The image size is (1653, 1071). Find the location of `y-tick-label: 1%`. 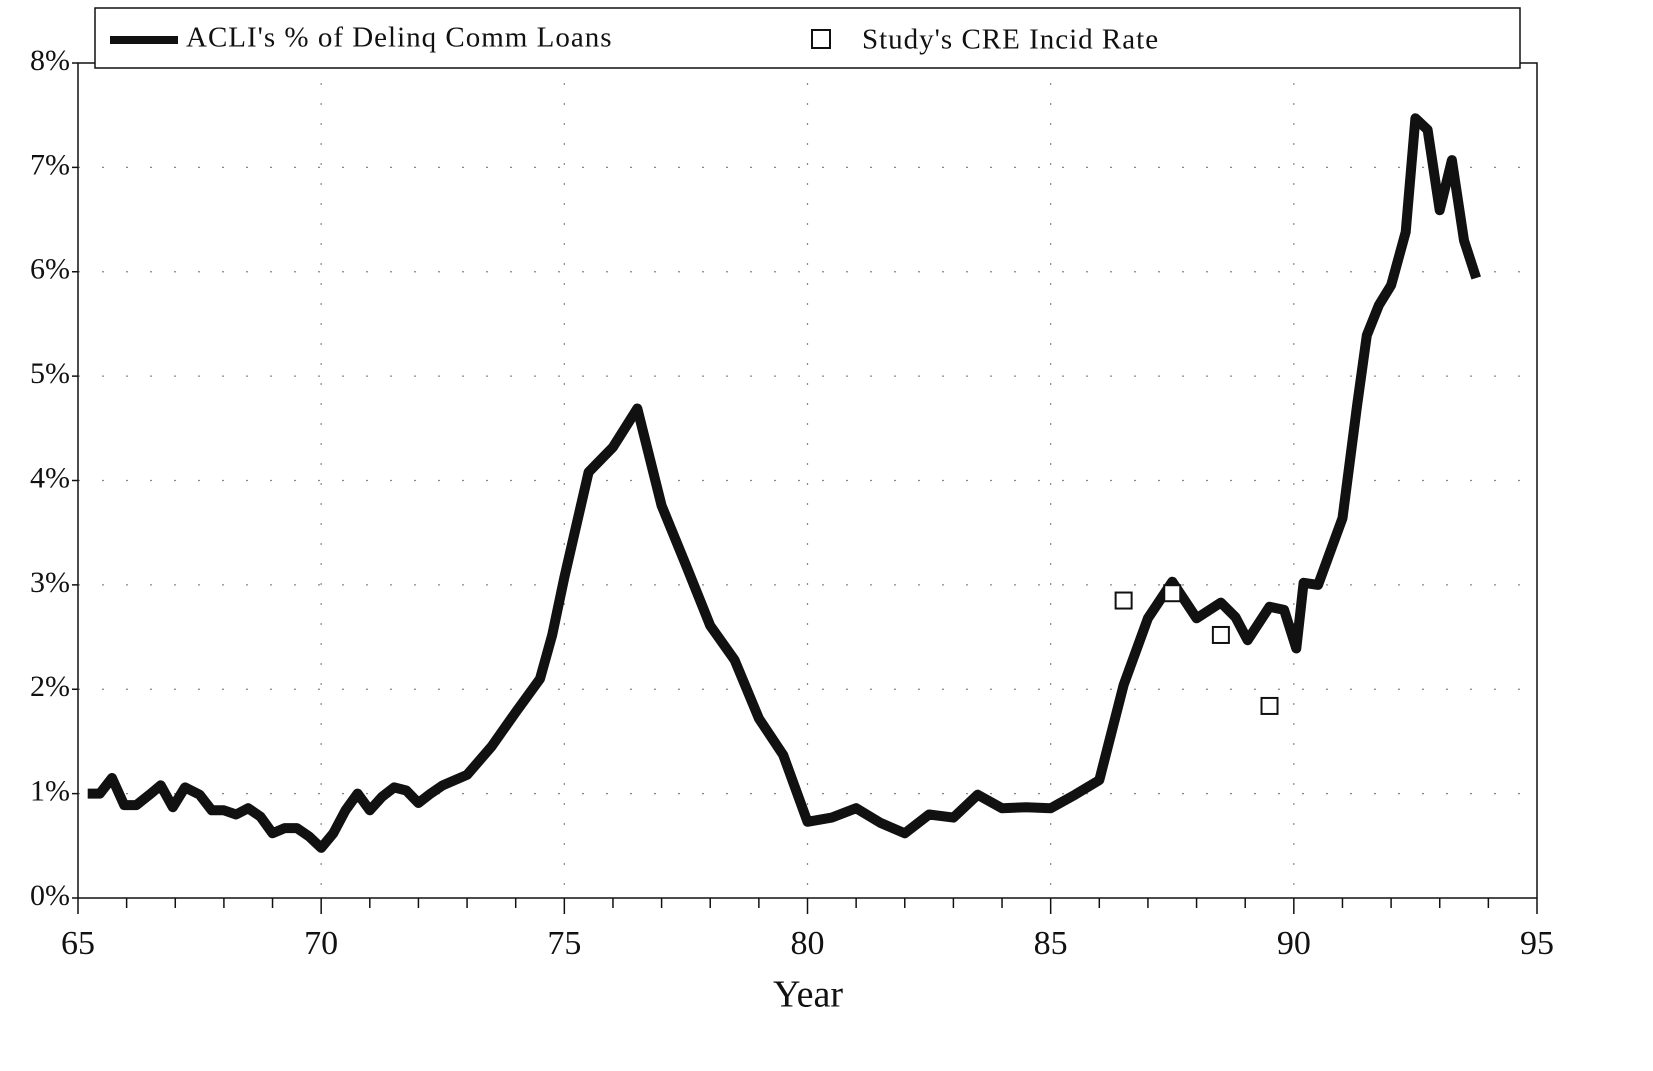

y-tick-label: 1% is located at coordinates (50, 791).